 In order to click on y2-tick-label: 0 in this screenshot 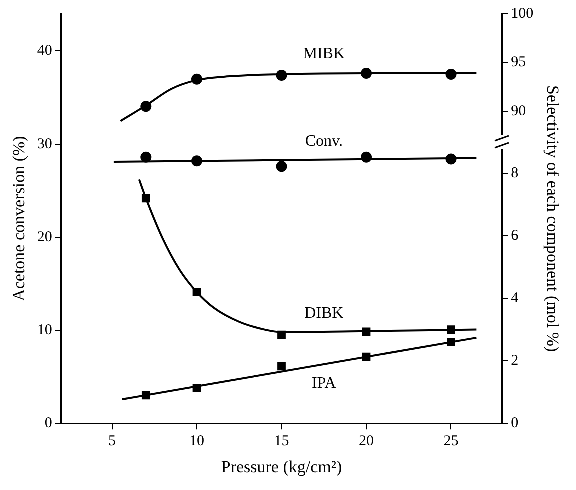, I will do `click(515, 424)`.